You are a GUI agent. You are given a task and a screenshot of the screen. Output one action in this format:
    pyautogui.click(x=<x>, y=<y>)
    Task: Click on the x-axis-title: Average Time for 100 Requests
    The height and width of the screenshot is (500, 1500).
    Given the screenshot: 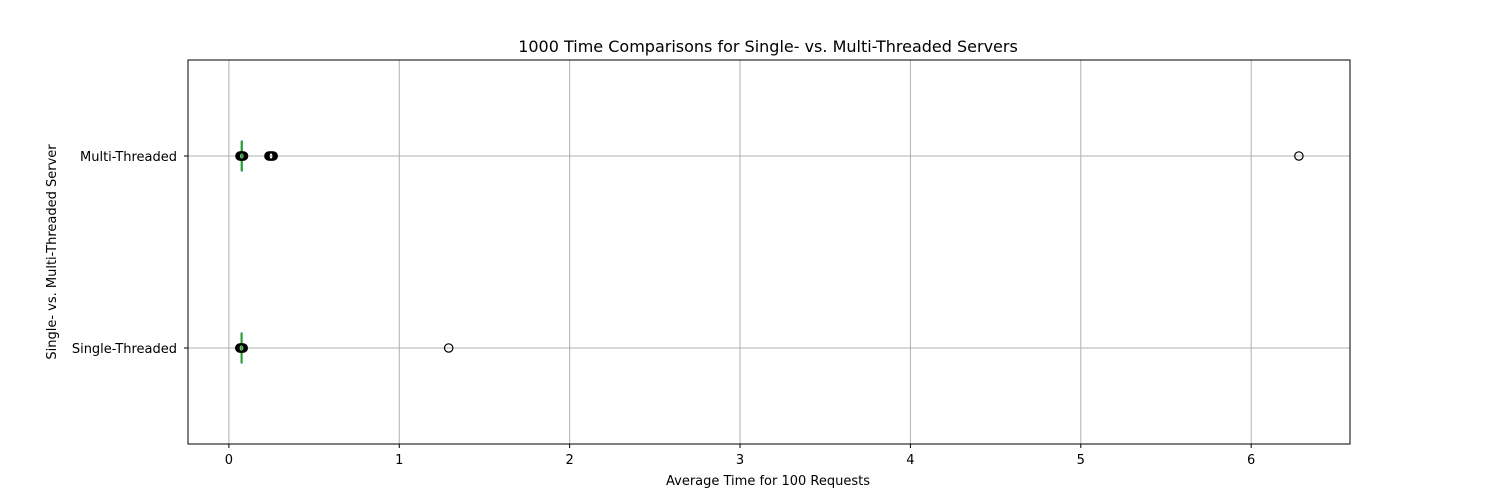 What is the action you would take?
    pyautogui.click(x=768, y=481)
    